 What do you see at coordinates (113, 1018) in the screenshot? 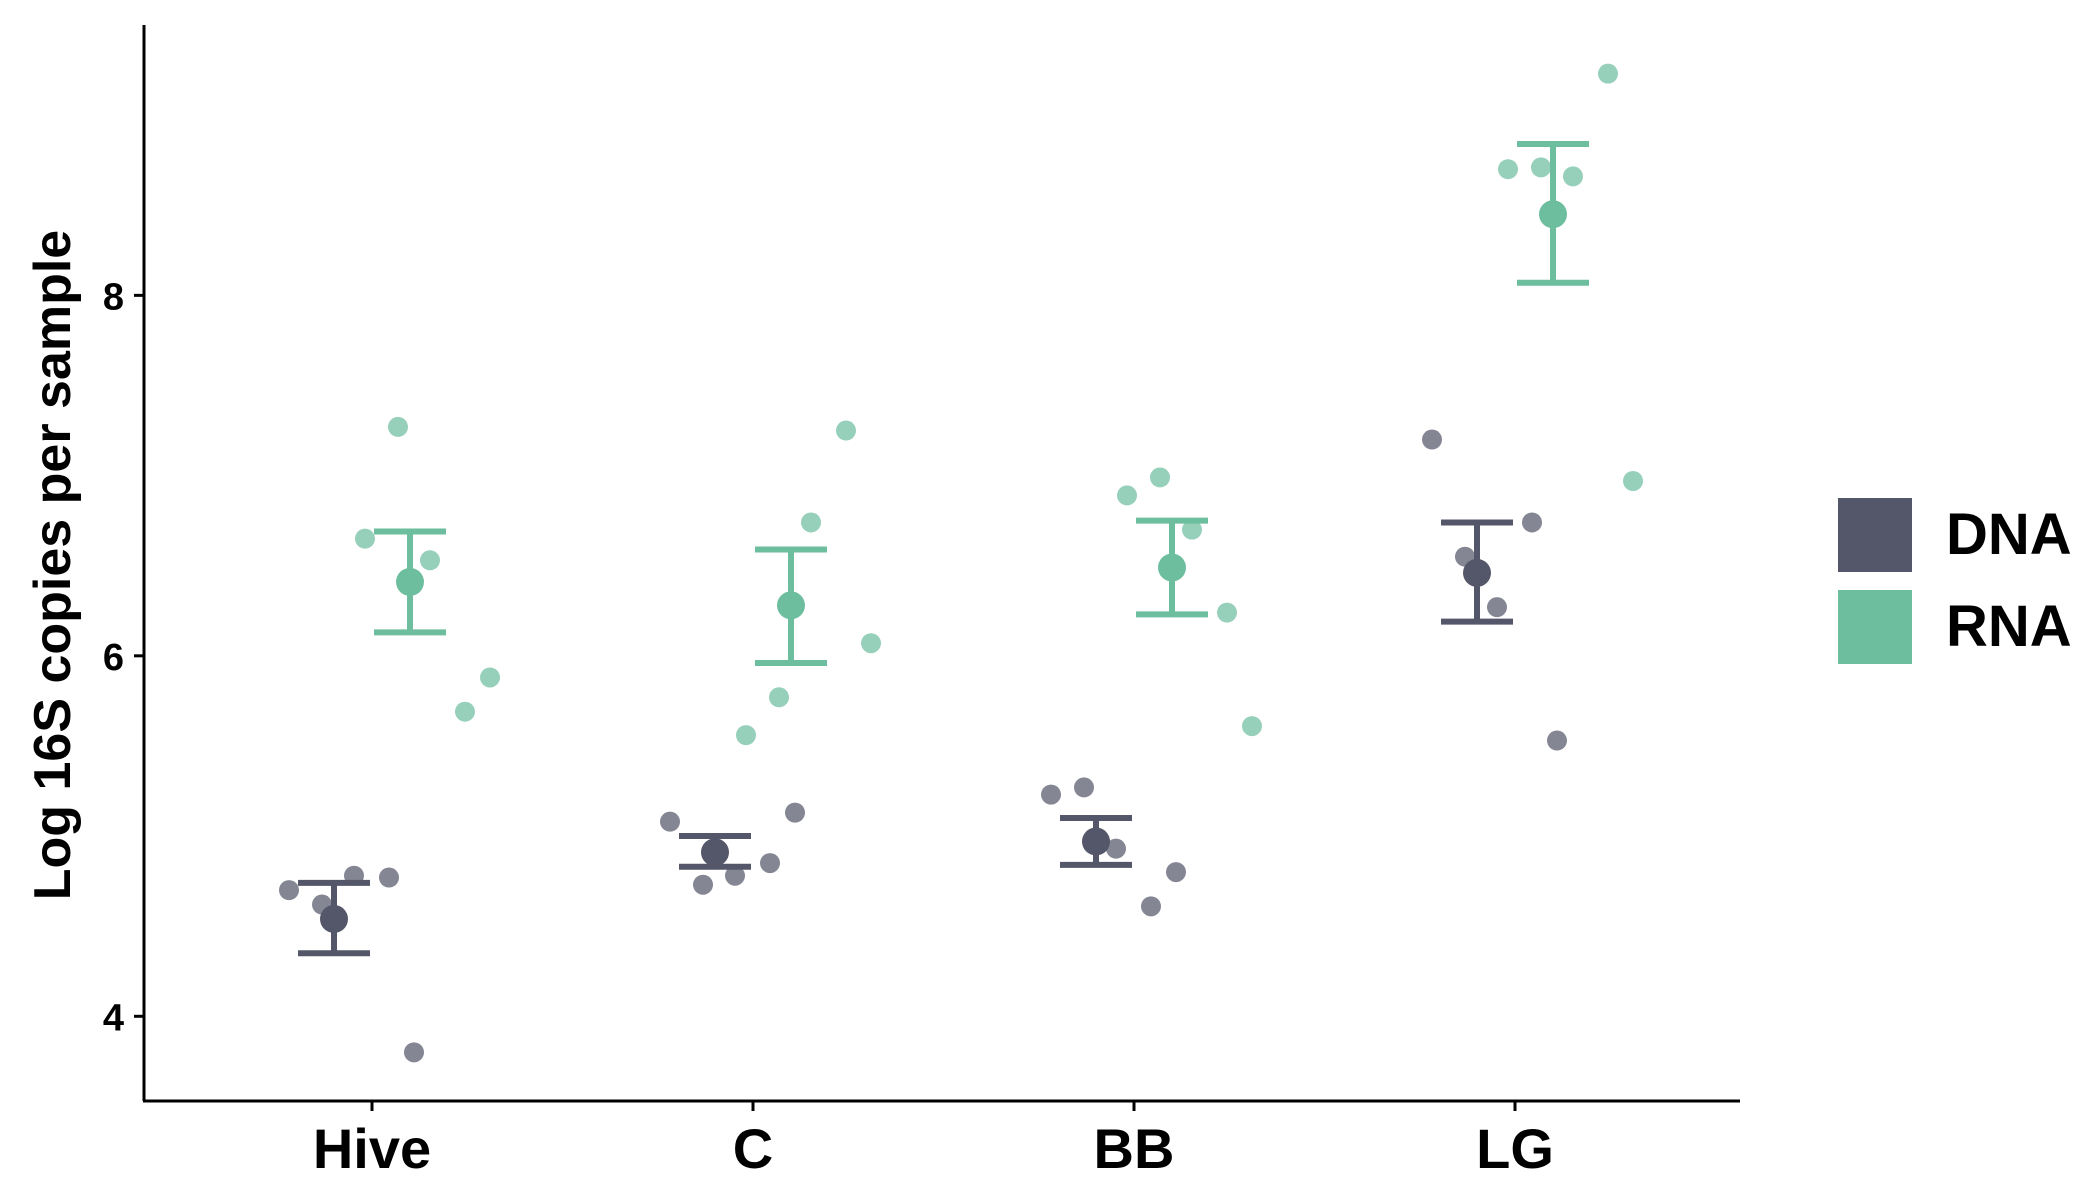
I see `y-tick-label: 4` at bounding box center [113, 1018].